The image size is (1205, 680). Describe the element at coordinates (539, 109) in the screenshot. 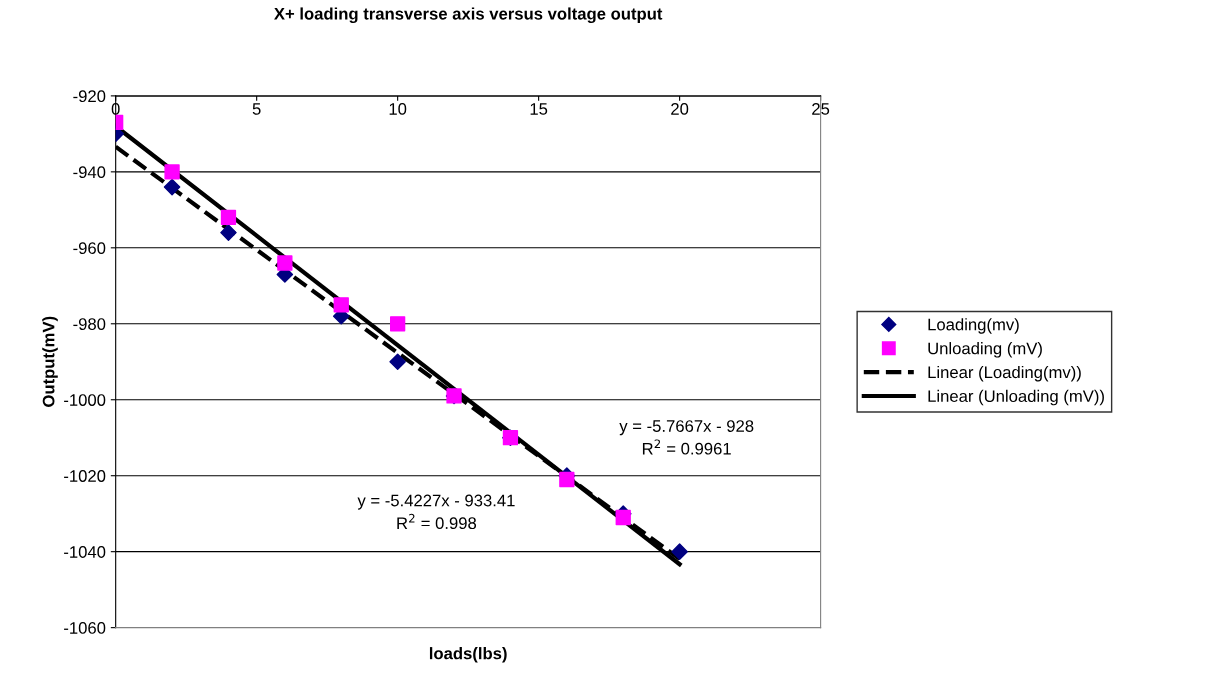

I see `x-tick-label: 15` at that location.